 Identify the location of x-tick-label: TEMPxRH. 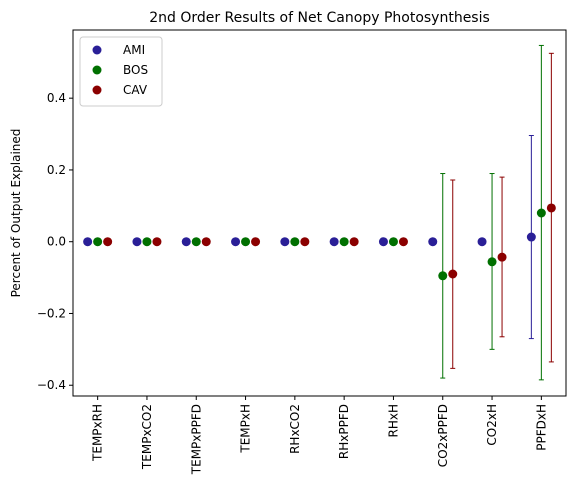
(98, 433).